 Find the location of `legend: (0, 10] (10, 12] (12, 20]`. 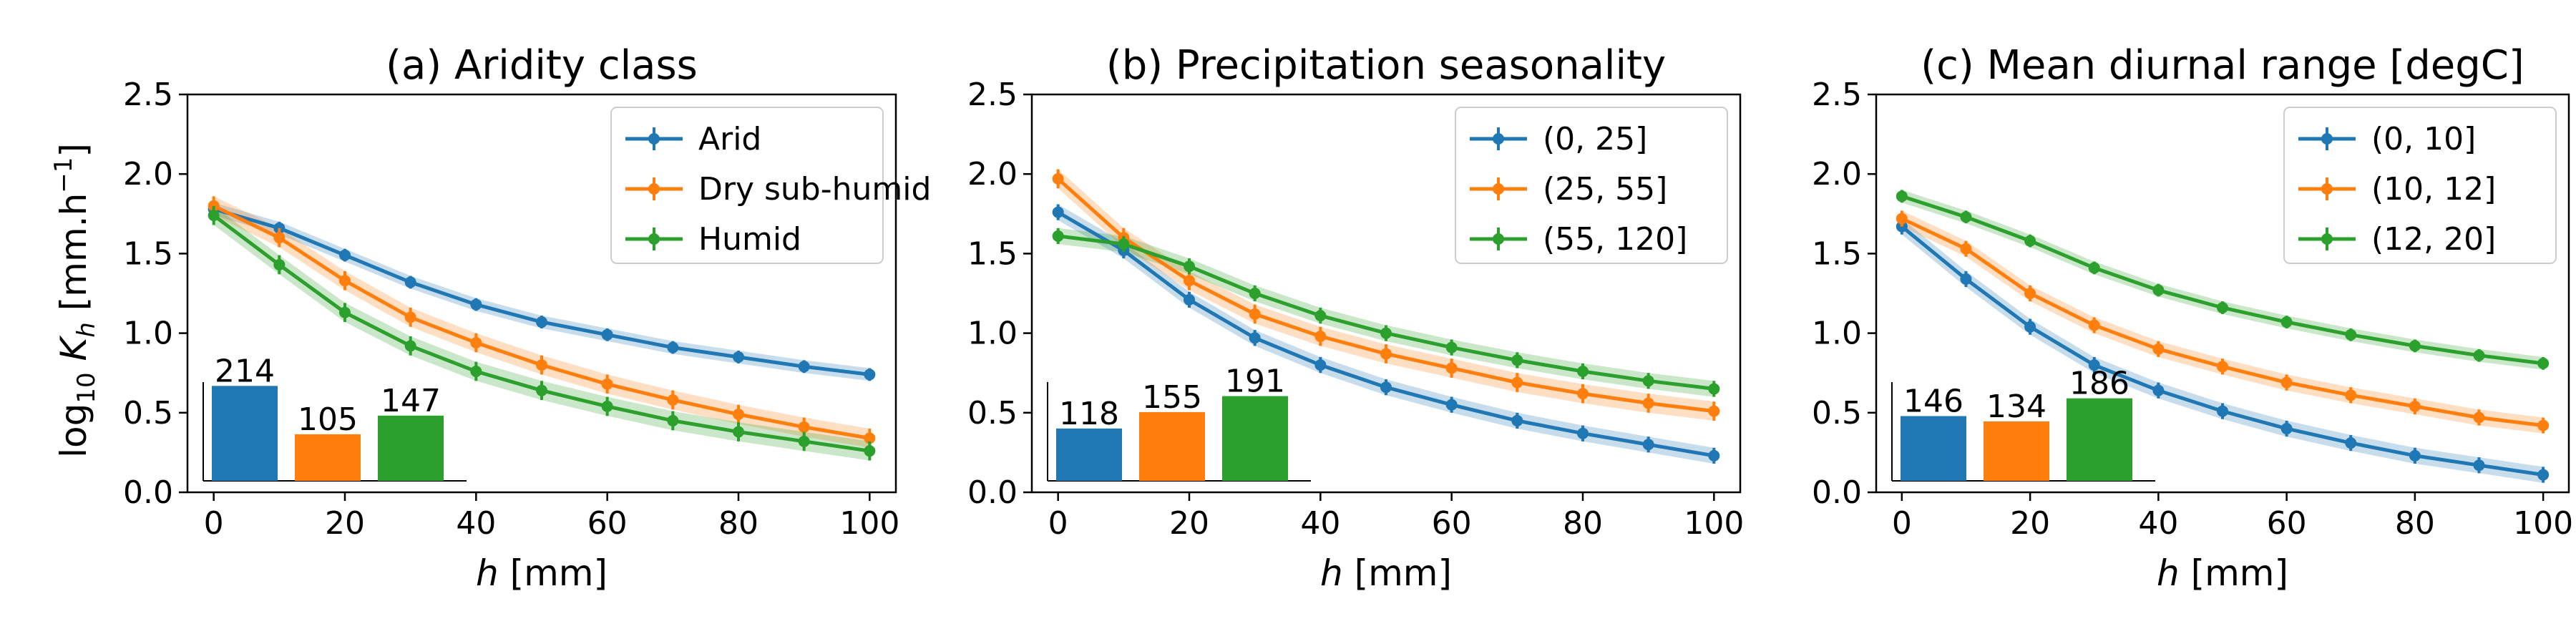

legend: (0, 10] (10, 12] (12, 20] is located at coordinates (2420, 185).